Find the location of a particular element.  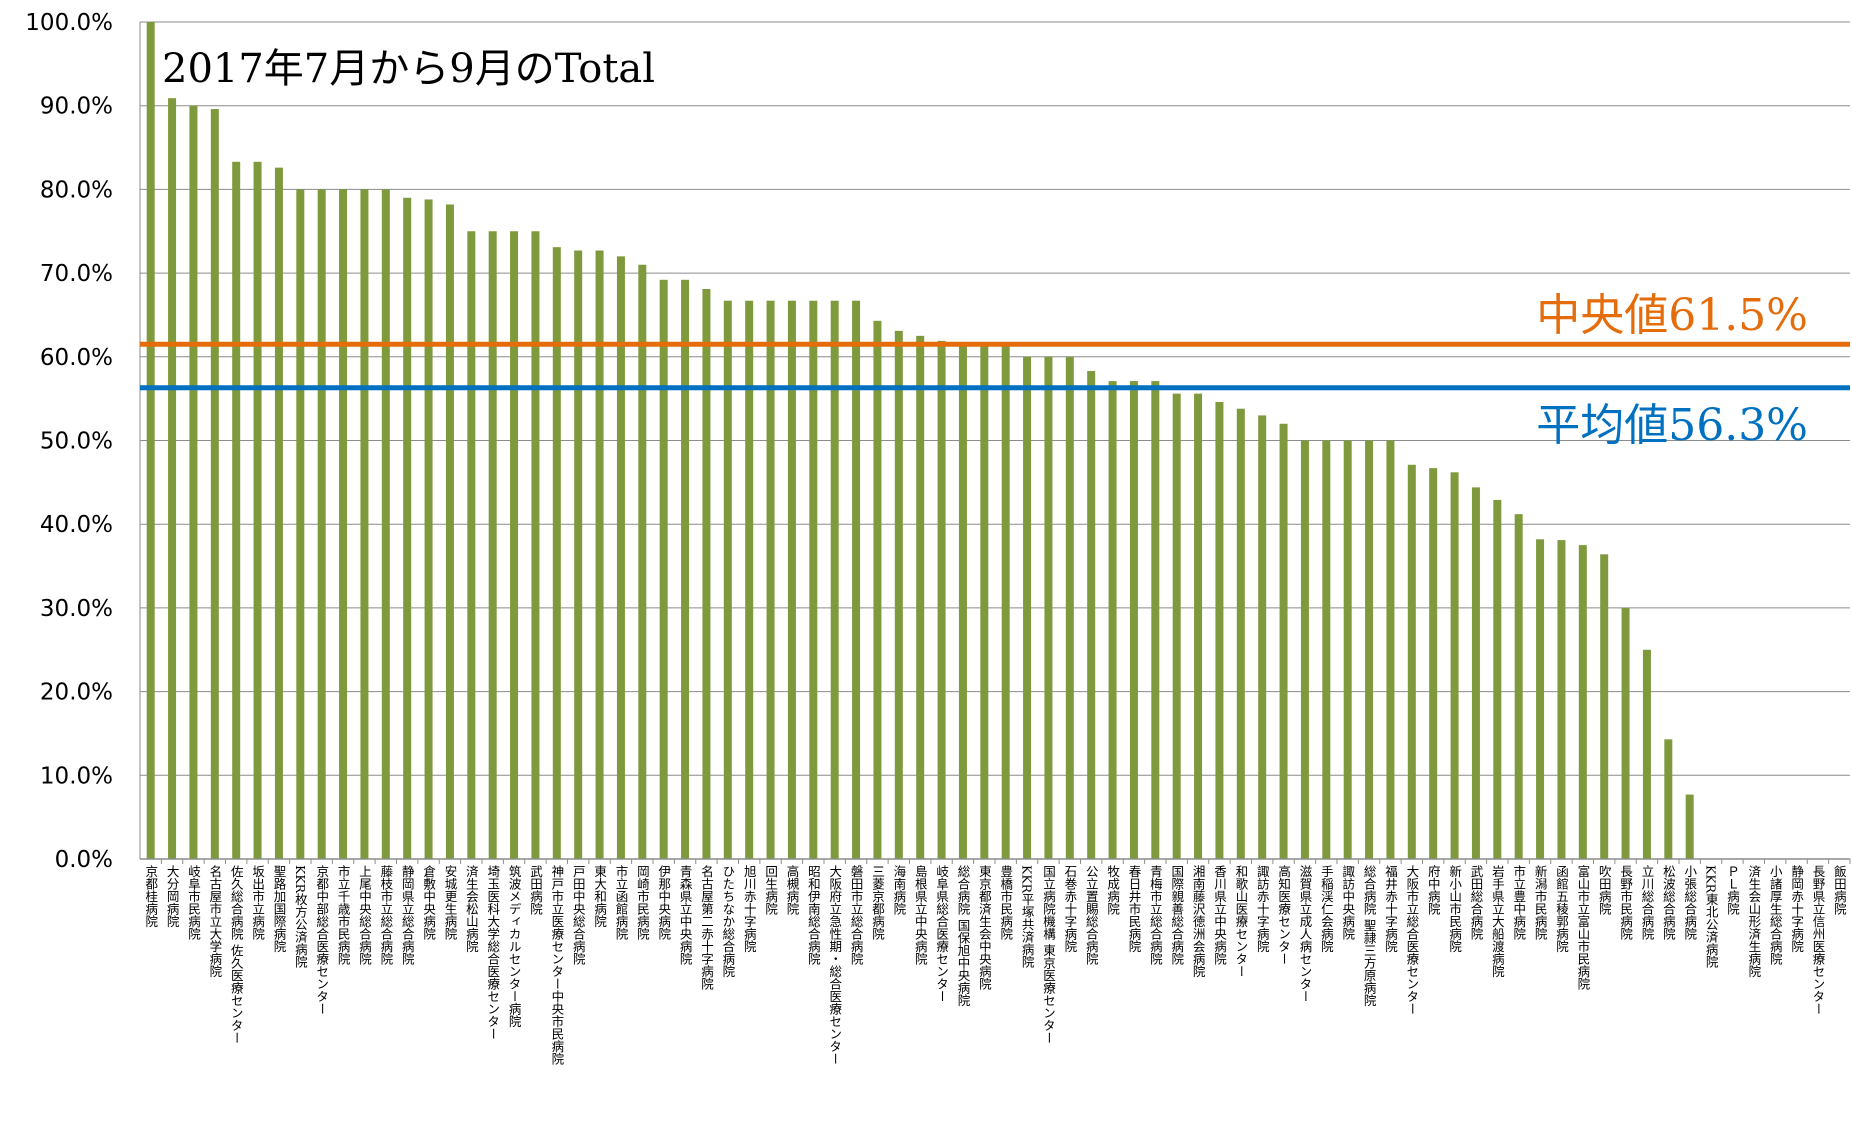

x-tick-label: 安城更生病院 is located at coordinates (449, 902).